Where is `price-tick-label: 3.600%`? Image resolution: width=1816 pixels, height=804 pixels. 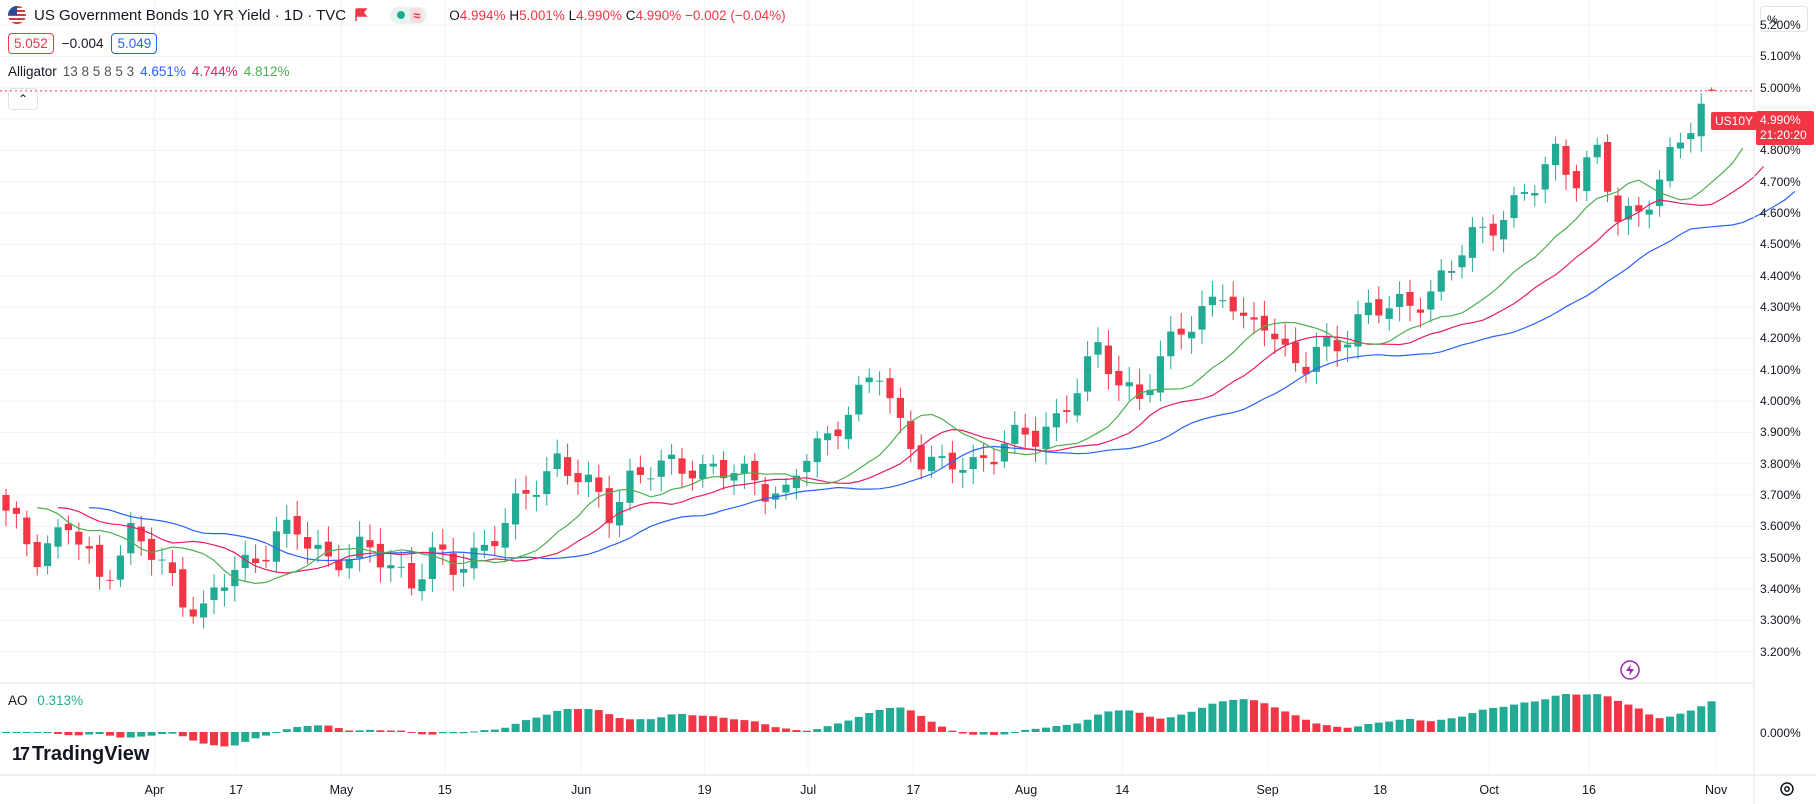
price-tick-label: 3.600% is located at coordinates (1780, 526).